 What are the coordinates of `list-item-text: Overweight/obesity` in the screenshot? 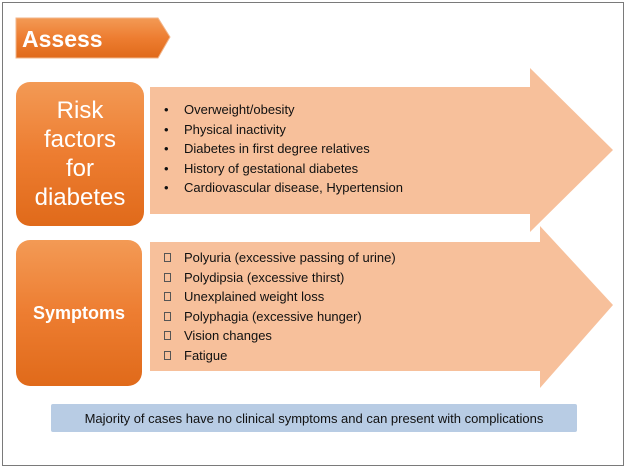 It's located at (239, 109).